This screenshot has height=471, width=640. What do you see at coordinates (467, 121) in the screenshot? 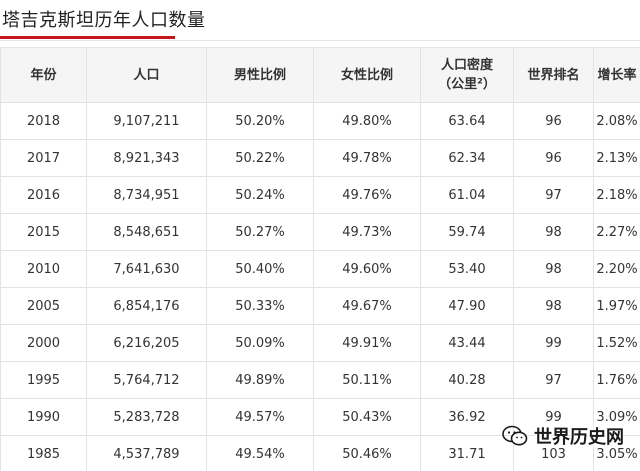
I see `cell-density: 63.64` at bounding box center [467, 121].